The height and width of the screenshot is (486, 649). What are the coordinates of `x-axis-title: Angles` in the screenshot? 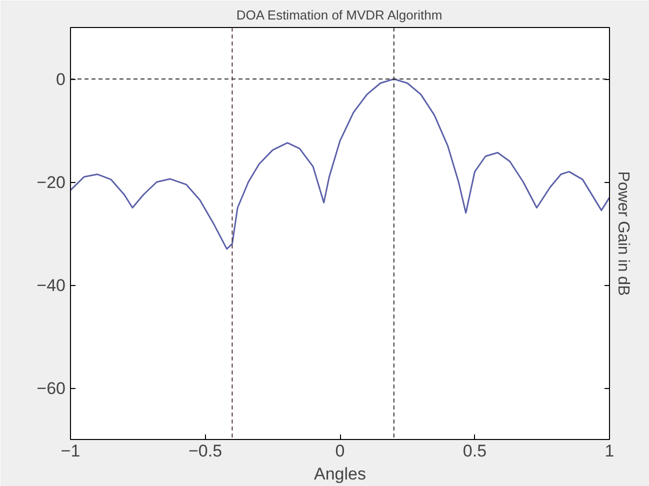 It's located at (340, 474).